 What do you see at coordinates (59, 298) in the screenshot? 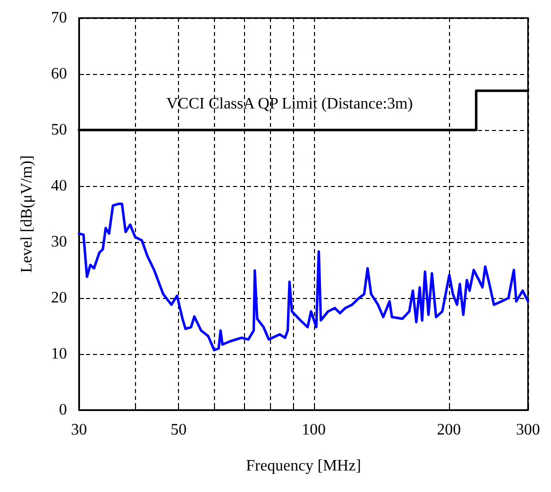
I see `y-tick-label: 20` at bounding box center [59, 298].